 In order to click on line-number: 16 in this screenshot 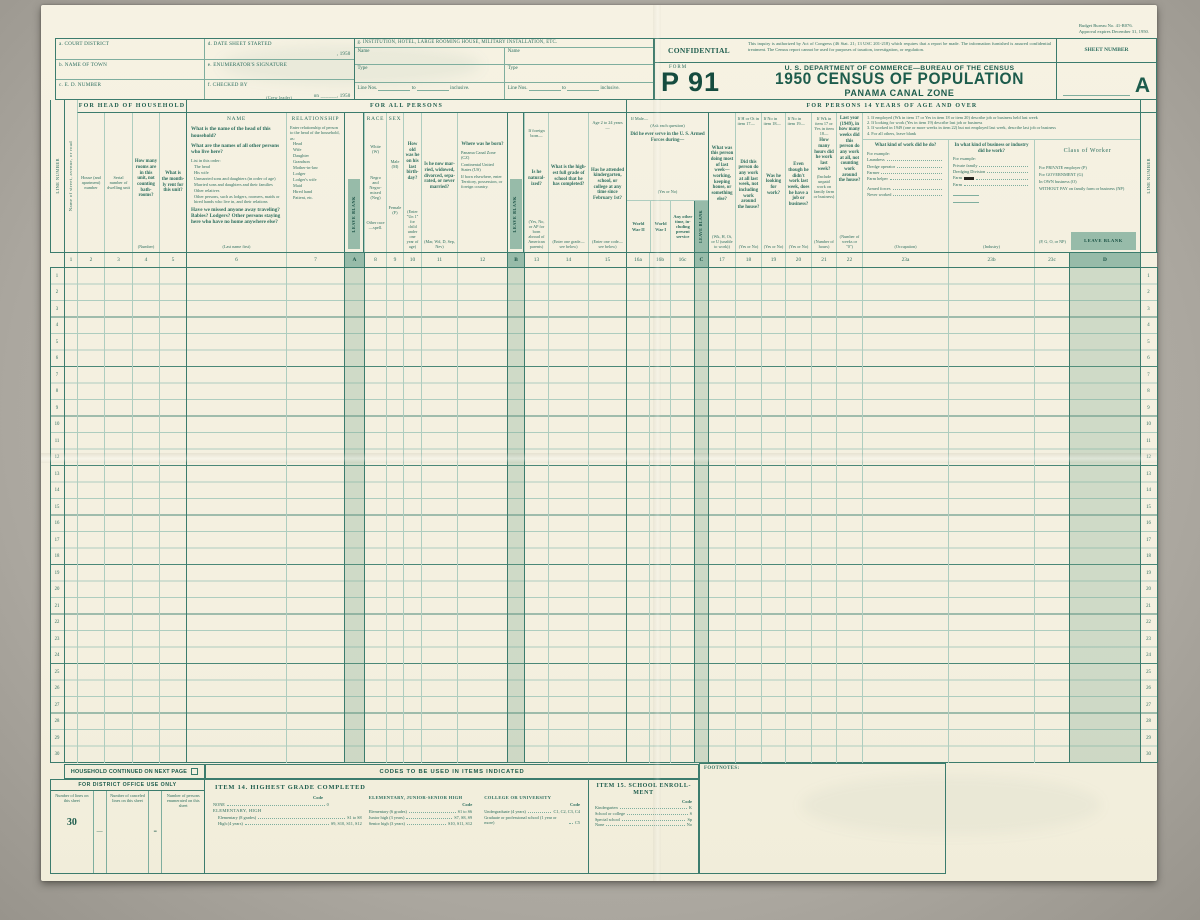, I will do `click(1148, 524)`.